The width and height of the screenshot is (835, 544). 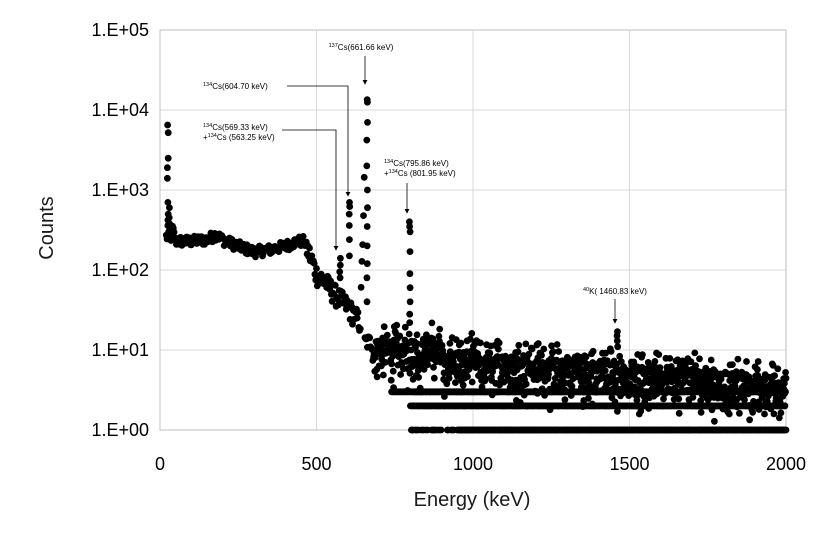 What do you see at coordinates (629, 464) in the screenshot?
I see `x-tick-label: 1500` at bounding box center [629, 464].